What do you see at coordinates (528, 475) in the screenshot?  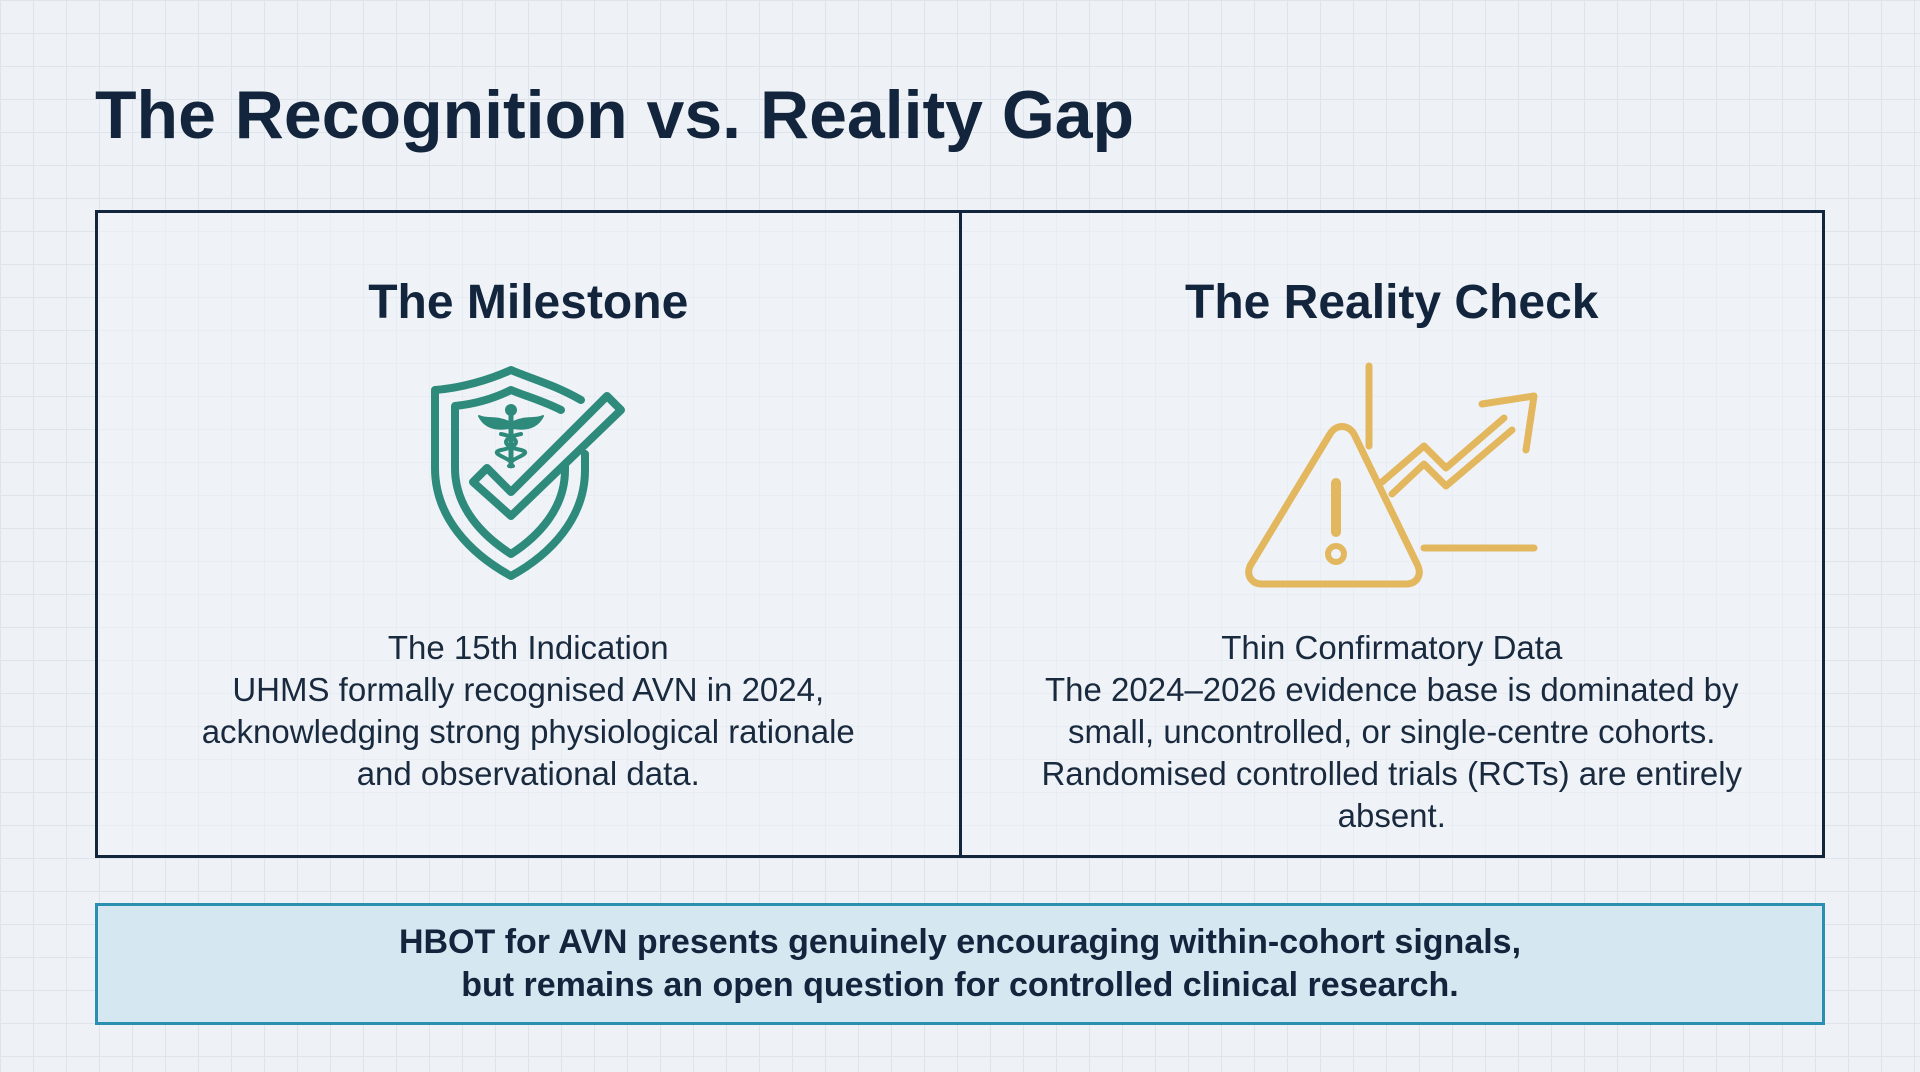 I see `shield-check-caduceus-icon` at bounding box center [528, 475].